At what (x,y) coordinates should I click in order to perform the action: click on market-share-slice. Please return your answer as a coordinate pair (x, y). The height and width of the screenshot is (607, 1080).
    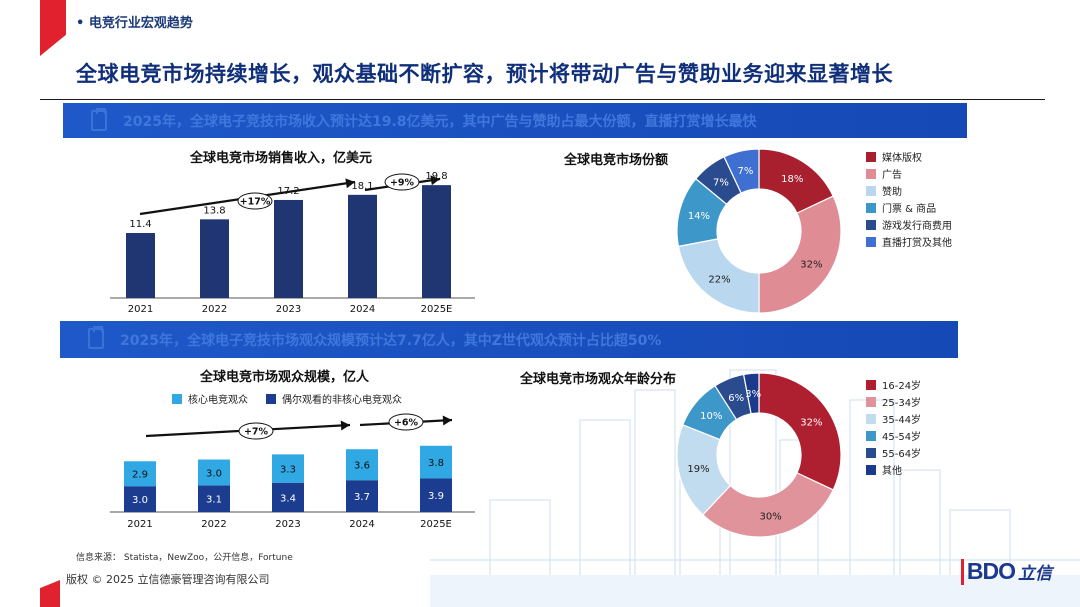
    Looking at the image, I should click on (718, 276).